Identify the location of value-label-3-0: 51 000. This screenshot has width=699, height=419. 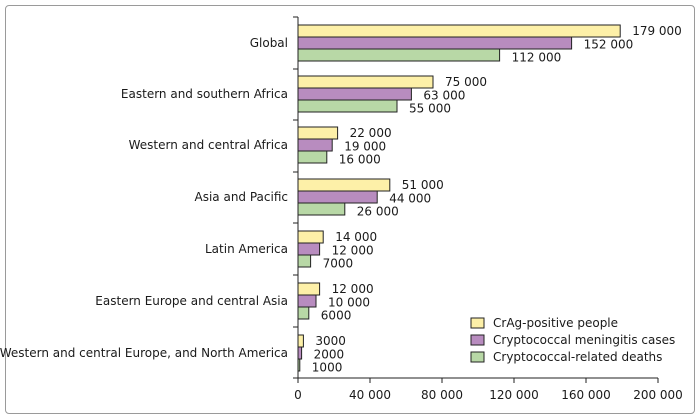
(423, 185).